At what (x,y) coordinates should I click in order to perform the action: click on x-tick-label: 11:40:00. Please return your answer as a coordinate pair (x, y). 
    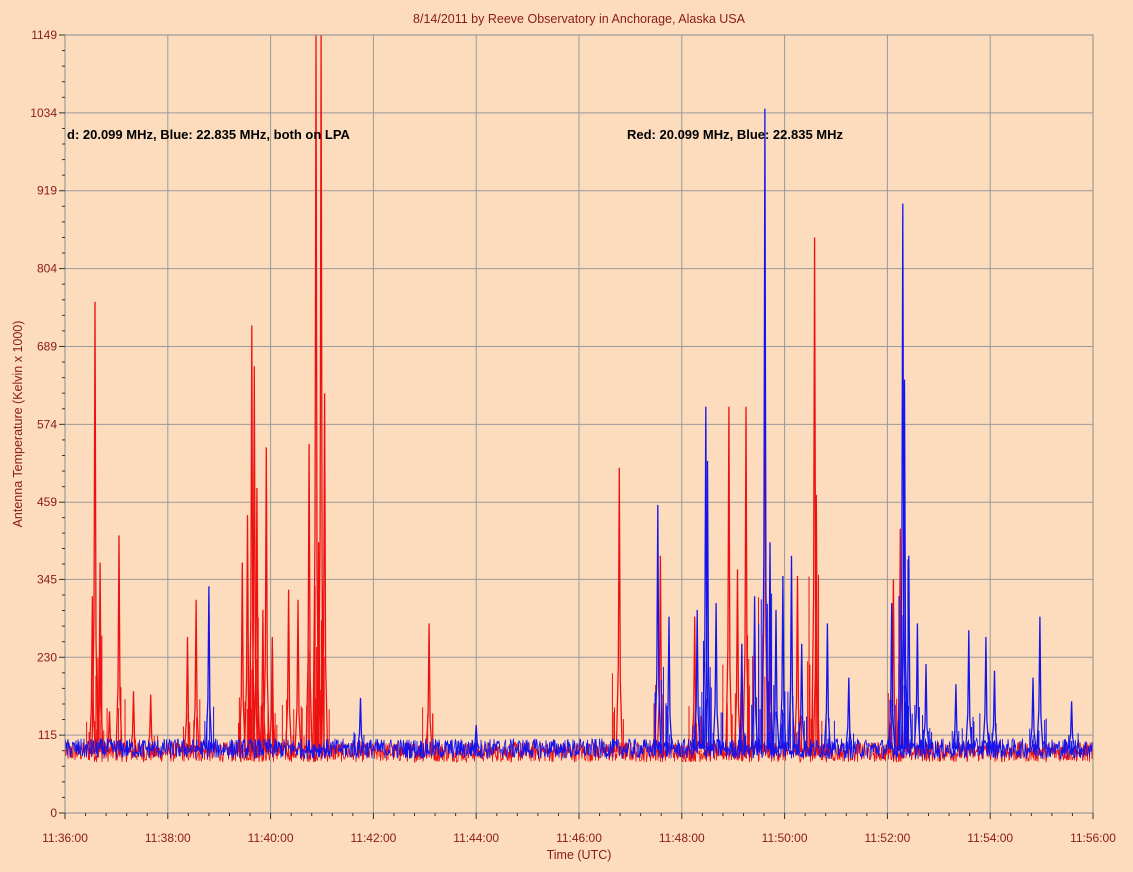
    Looking at the image, I should click on (271, 838).